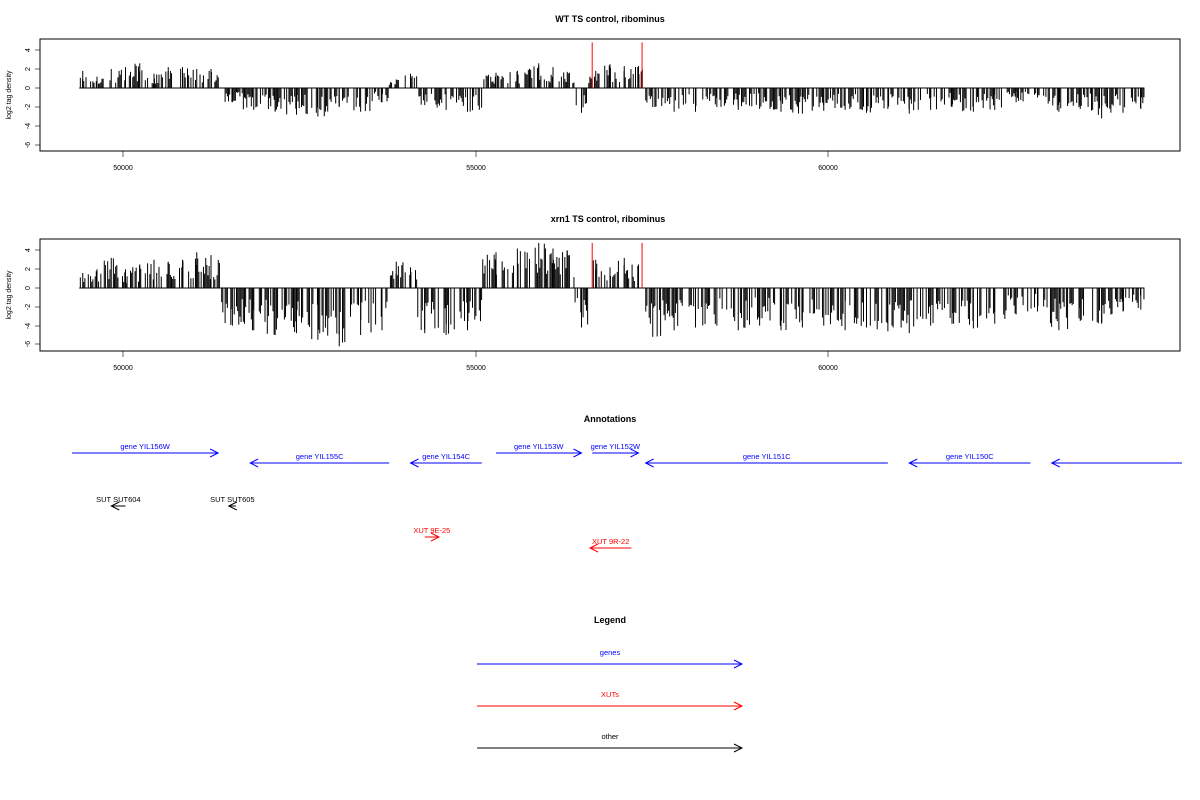  Describe the element at coordinates (610, 541) in the screenshot. I see `feature-label: XUT 9R-22` at that location.